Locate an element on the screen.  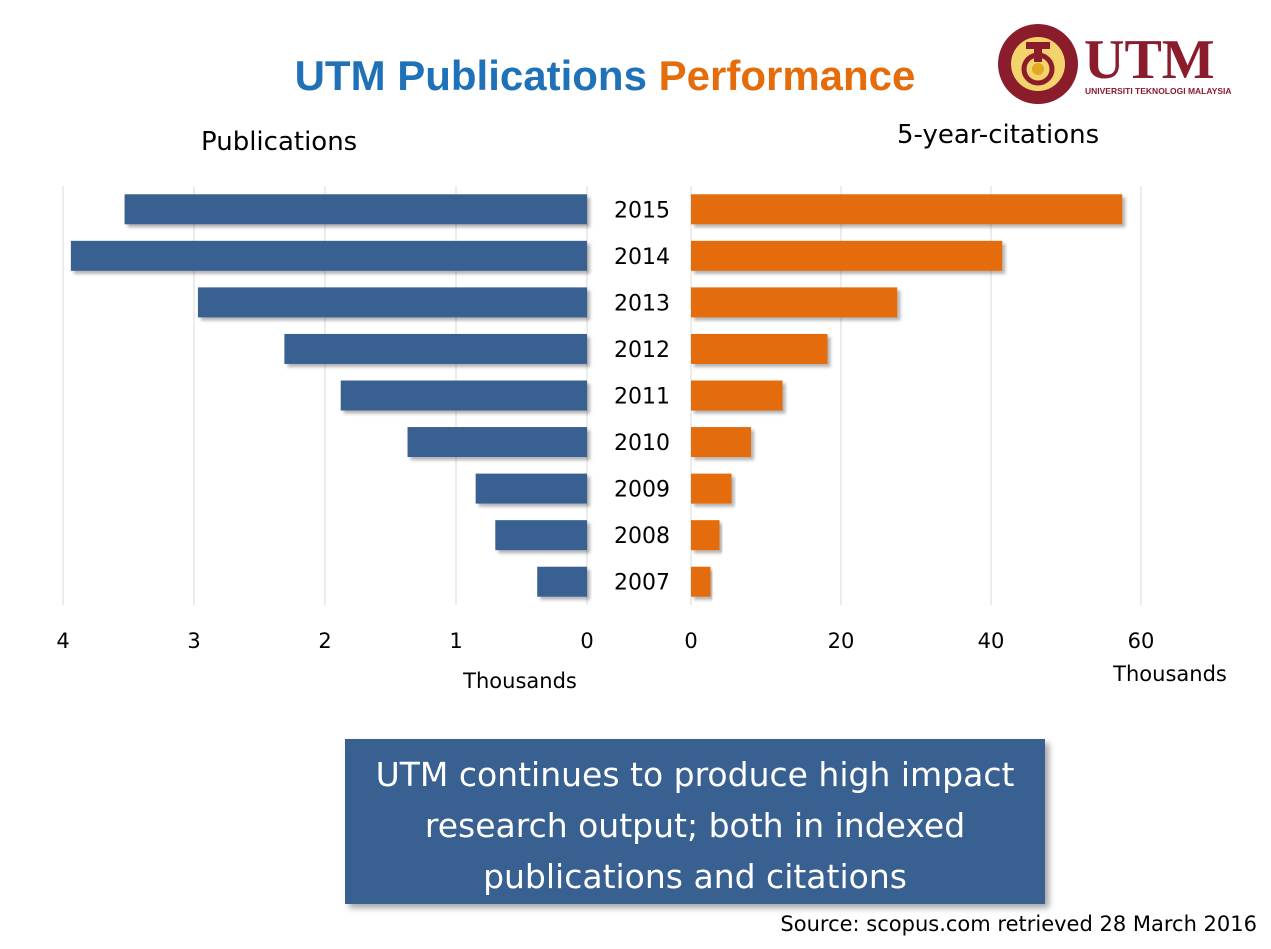
publications-chart-title: Publications is located at coordinates (279, 142).